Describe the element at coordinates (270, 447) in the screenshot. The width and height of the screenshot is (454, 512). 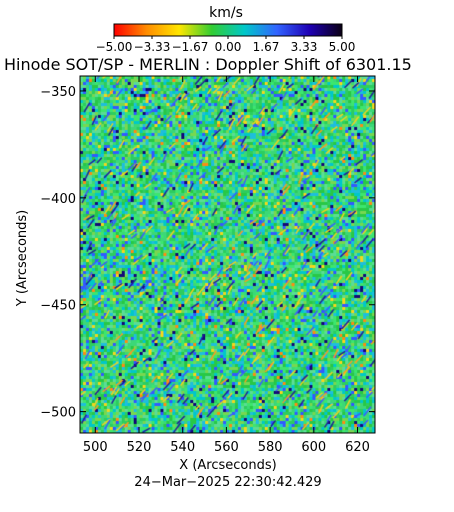
I see `x-tick-label: 580` at that location.